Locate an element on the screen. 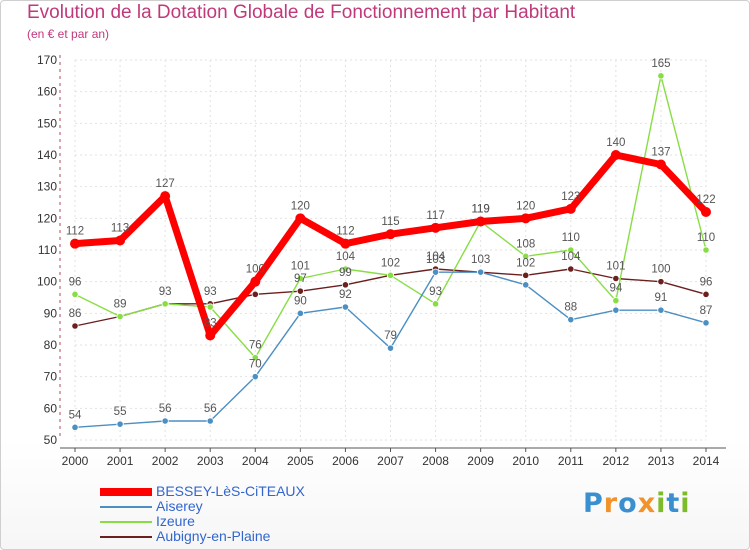 This screenshot has height=550, width=750. data-label: 100 is located at coordinates (255, 270).